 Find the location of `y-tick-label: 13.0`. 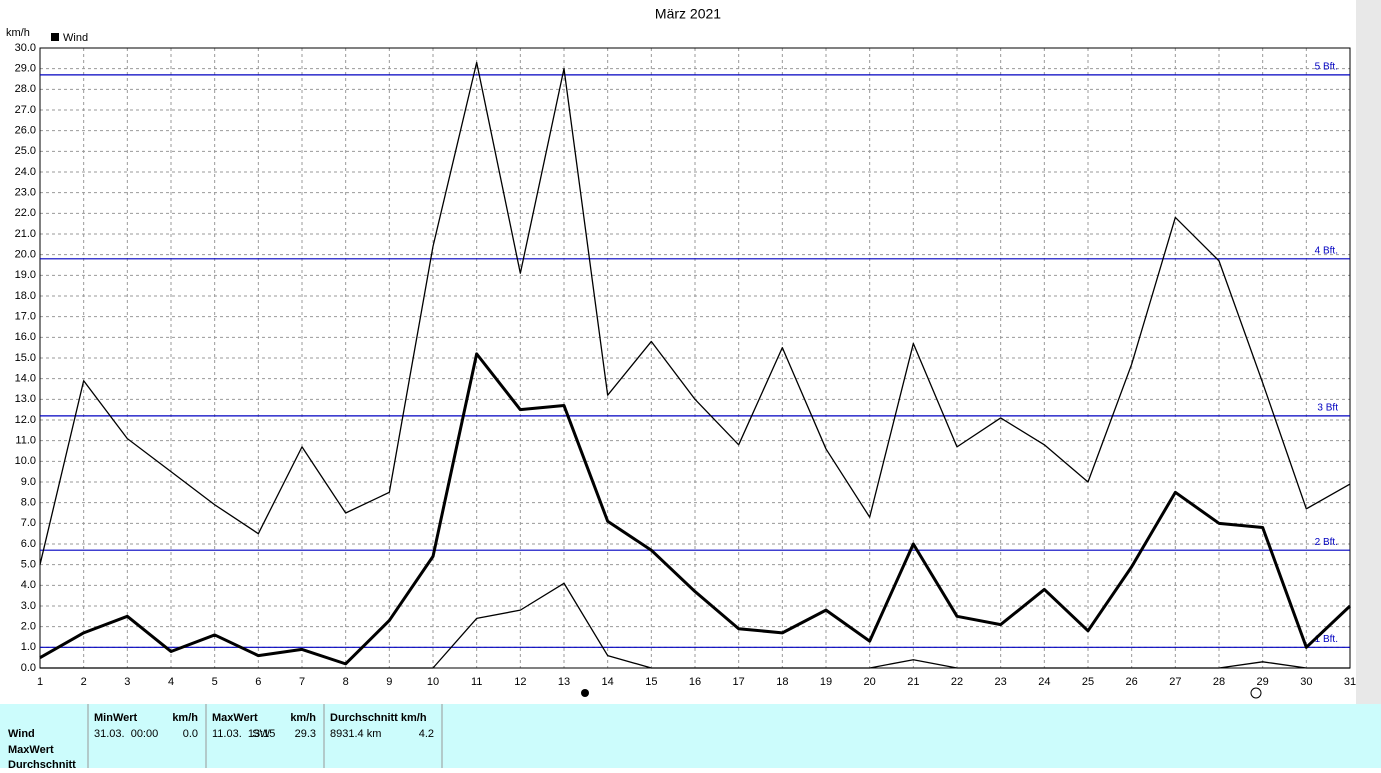

y-tick-label: 13.0 is located at coordinates (25, 399).